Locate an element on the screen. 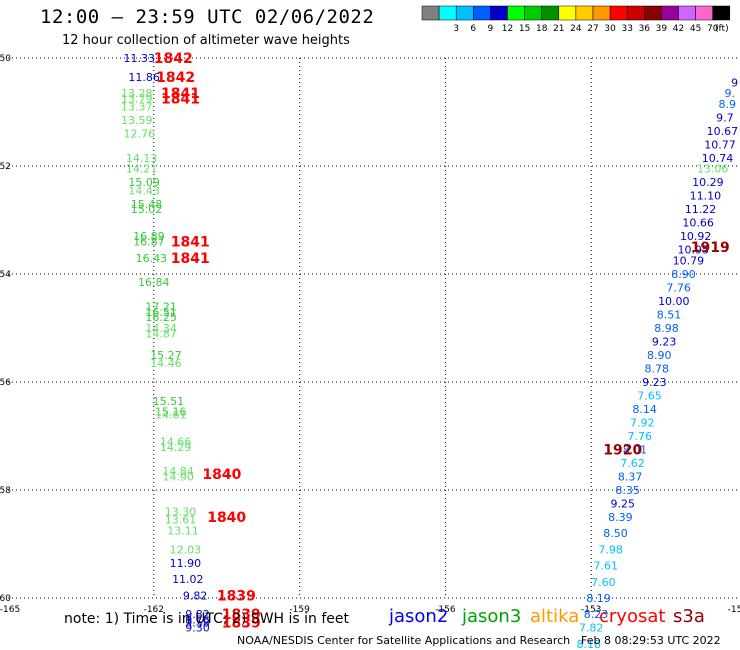 This screenshot has height=650, width=740. wave-height-value: 9.23 is located at coordinates (654, 382).